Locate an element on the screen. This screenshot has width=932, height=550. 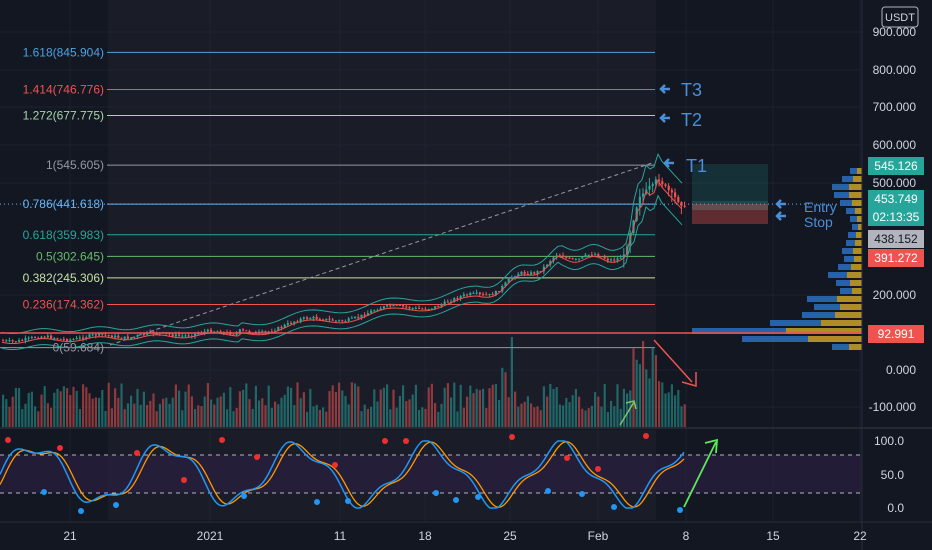
entry-zone-box is located at coordinates (730, 205).